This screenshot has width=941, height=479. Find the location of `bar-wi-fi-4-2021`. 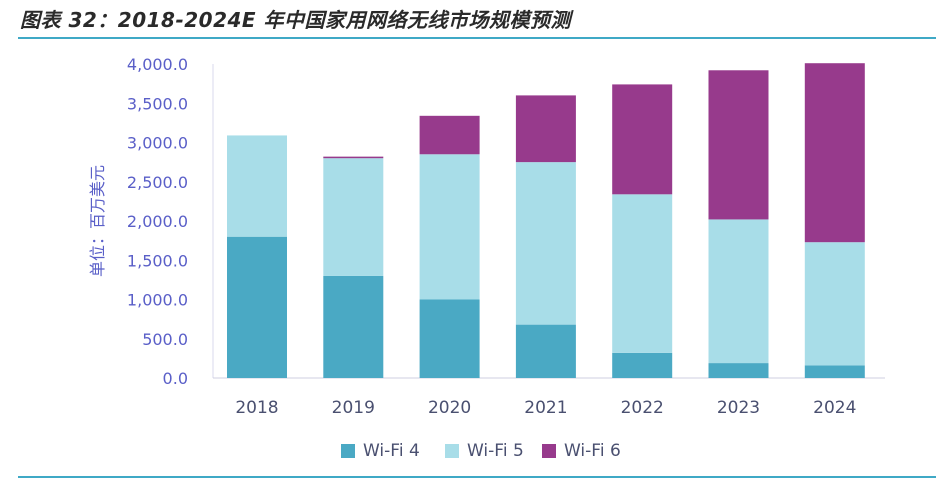

bar-wi-fi-4-2021 is located at coordinates (545, 351).